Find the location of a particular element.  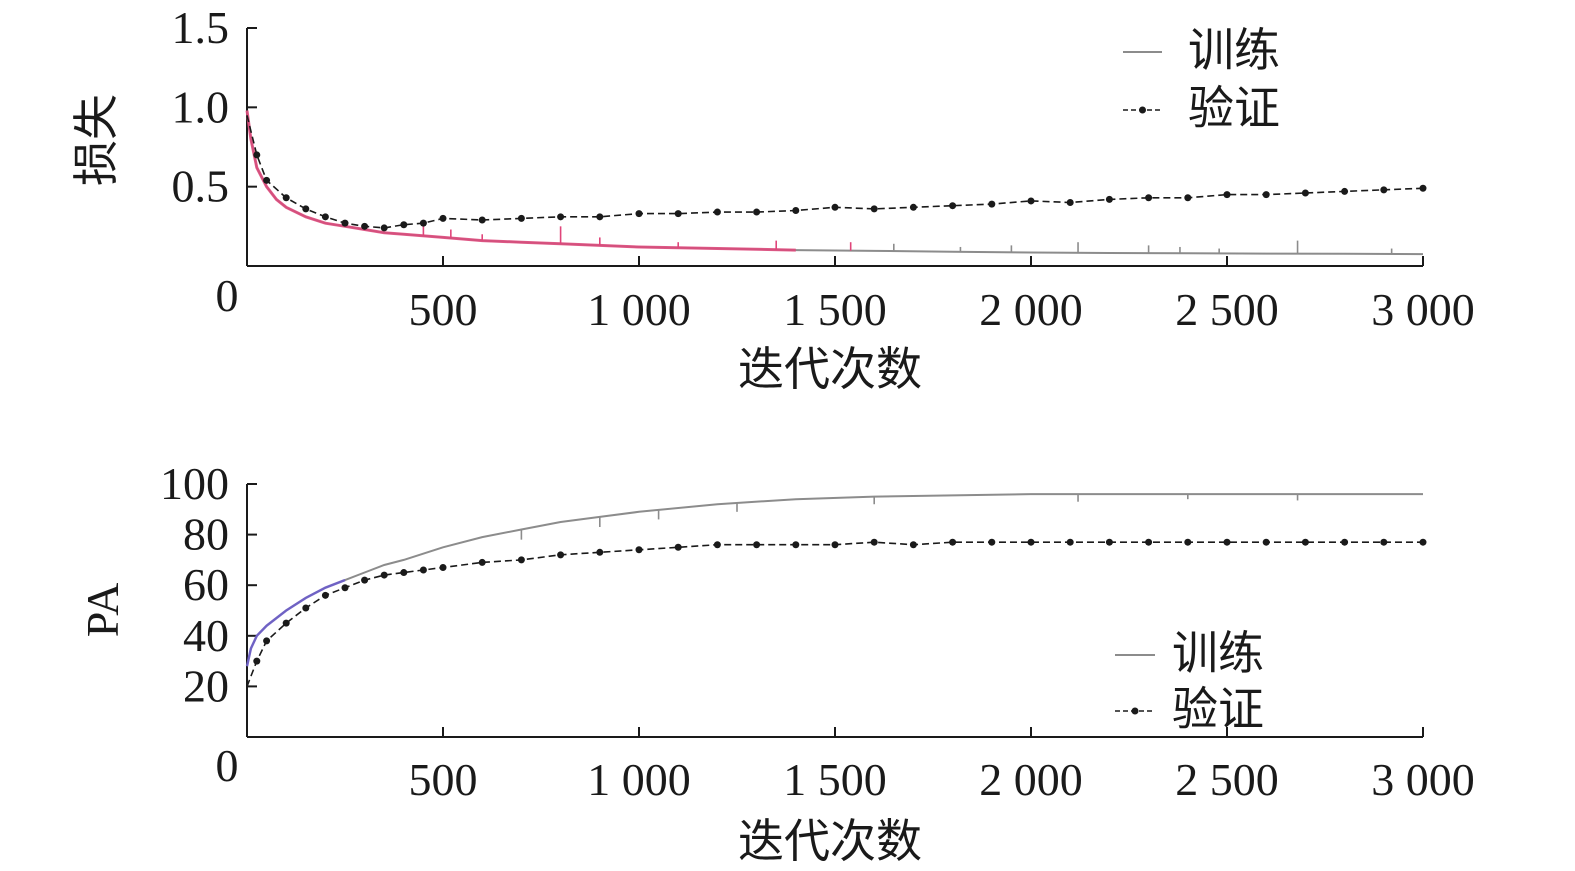

y-axis-title: 损失 is located at coordinates (96, 140).